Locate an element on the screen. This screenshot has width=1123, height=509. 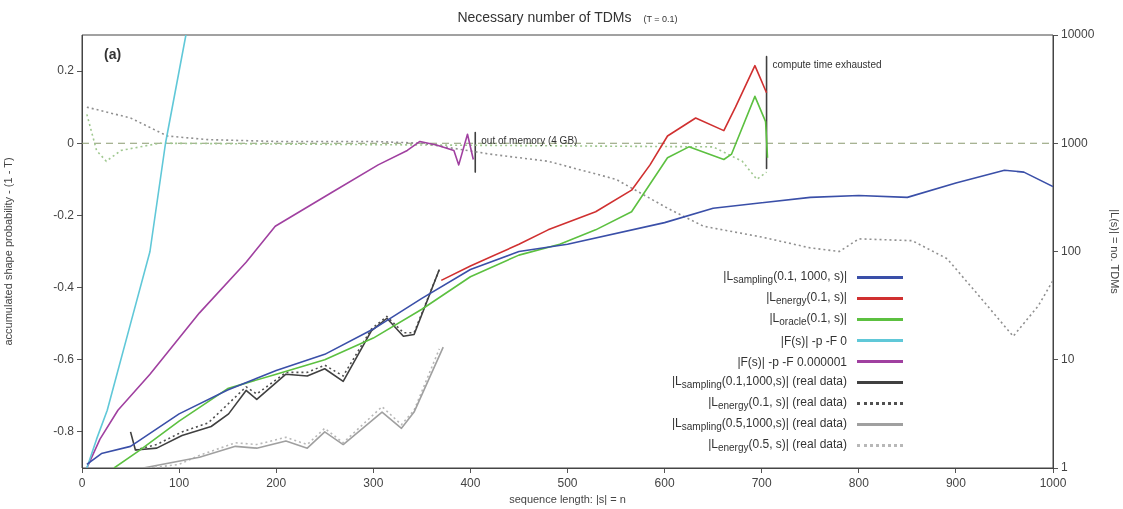
legend-label: |F(s)| -p -F 0 is located at coordinates (813, 340).